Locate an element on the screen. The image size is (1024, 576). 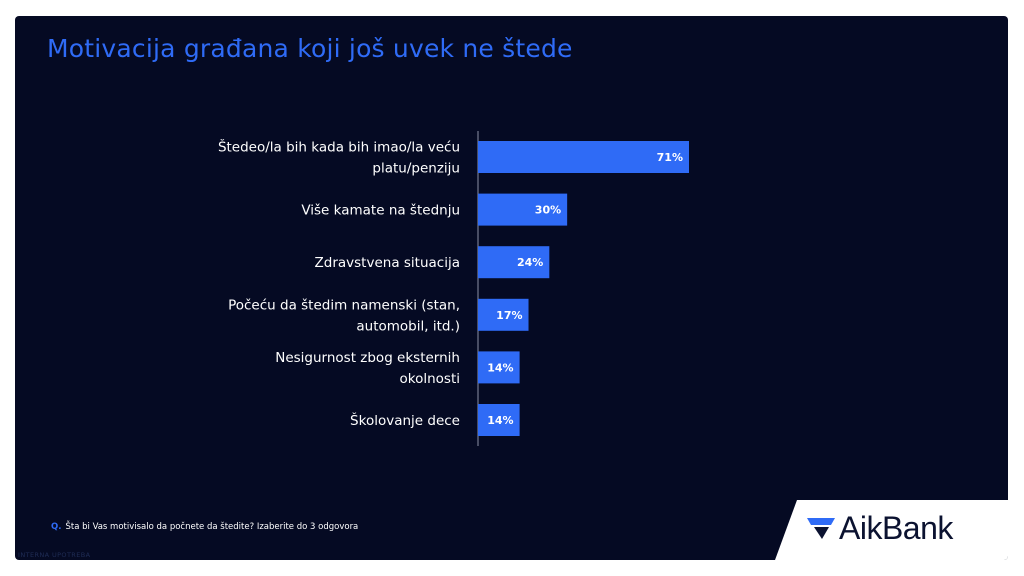
category-label-2-0: Zdravstvena situacija is located at coordinates (387, 263).